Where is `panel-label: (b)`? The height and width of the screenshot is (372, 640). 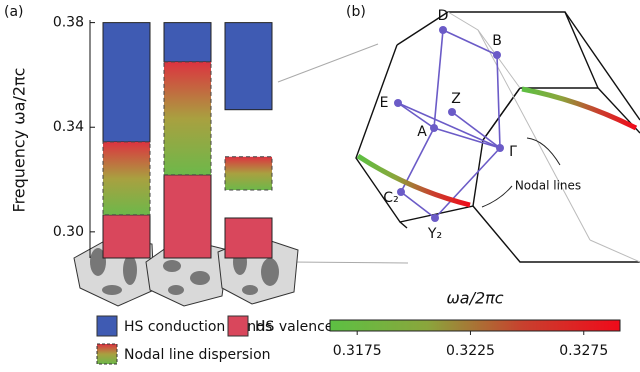 panel-label: (b) is located at coordinates (356, 12).